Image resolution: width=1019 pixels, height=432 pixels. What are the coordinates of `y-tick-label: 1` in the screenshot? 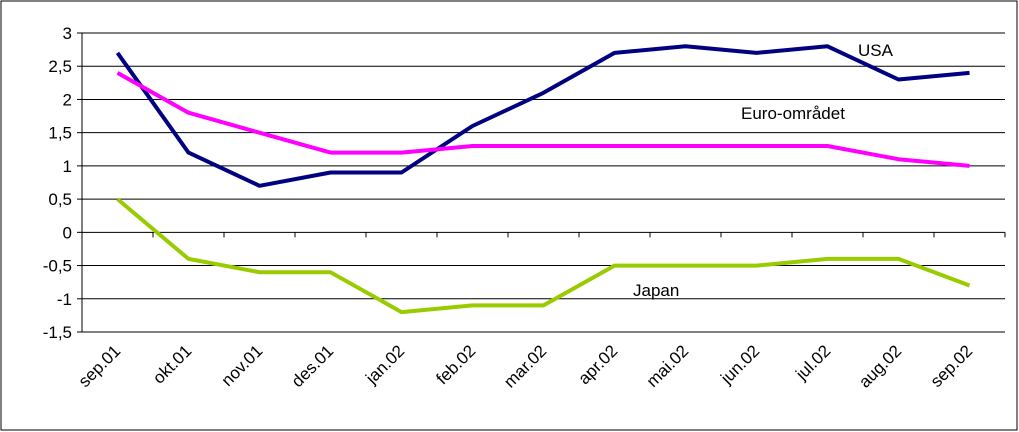 It's located at (67, 166).